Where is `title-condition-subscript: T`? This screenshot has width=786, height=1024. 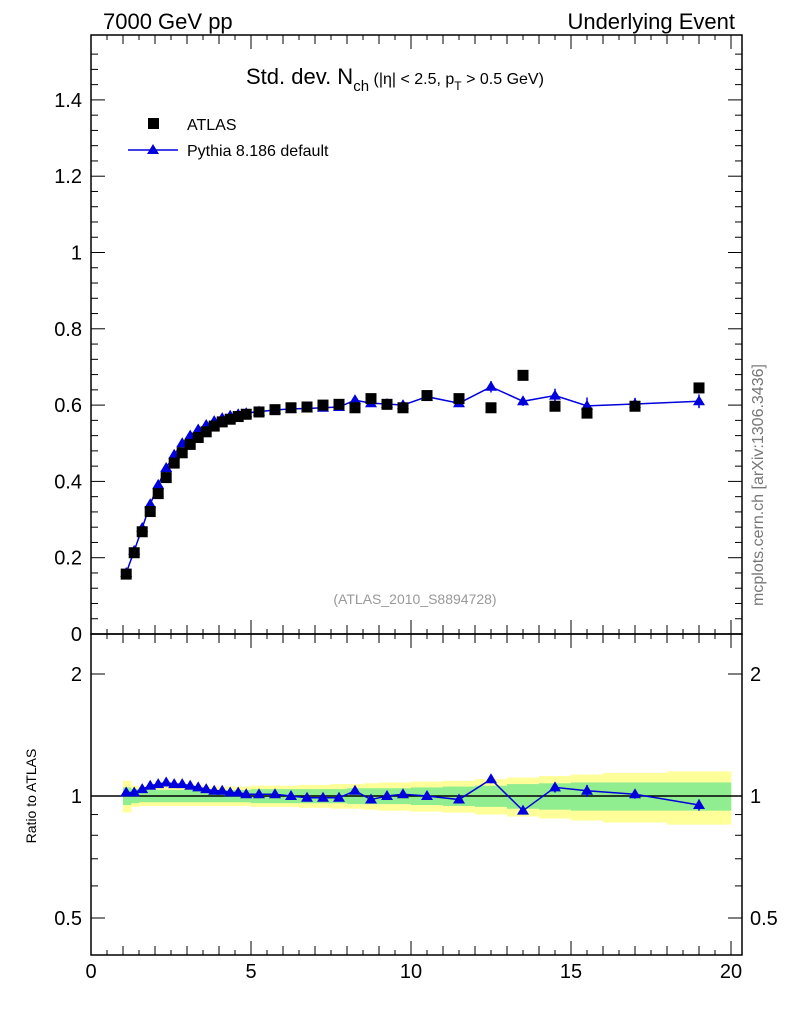
title-condition-subscript: T is located at coordinates (458, 86).